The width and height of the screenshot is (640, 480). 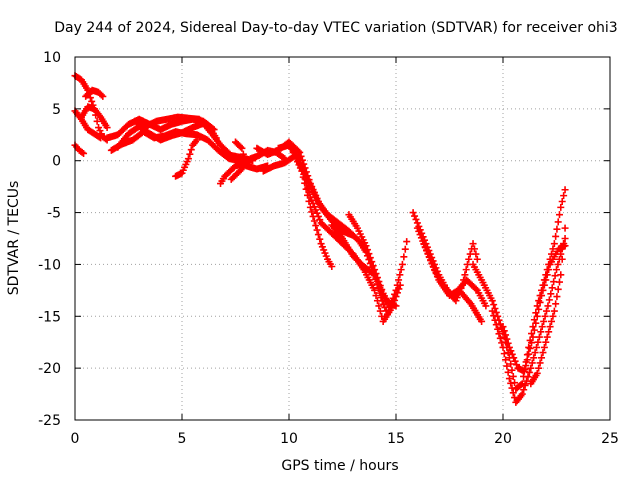 I want to click on series-track-q, so click(x=312, y=209).